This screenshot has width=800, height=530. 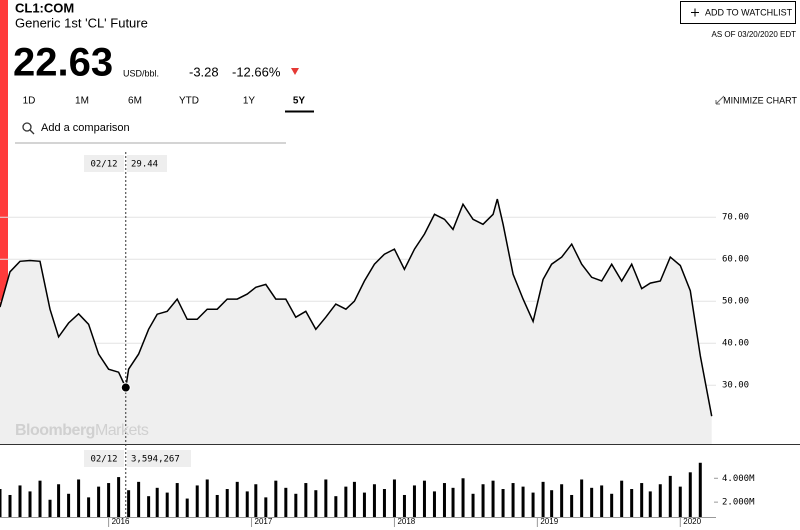 I want to click on y-tick-label: 40.00, so click(x=735, y=344).